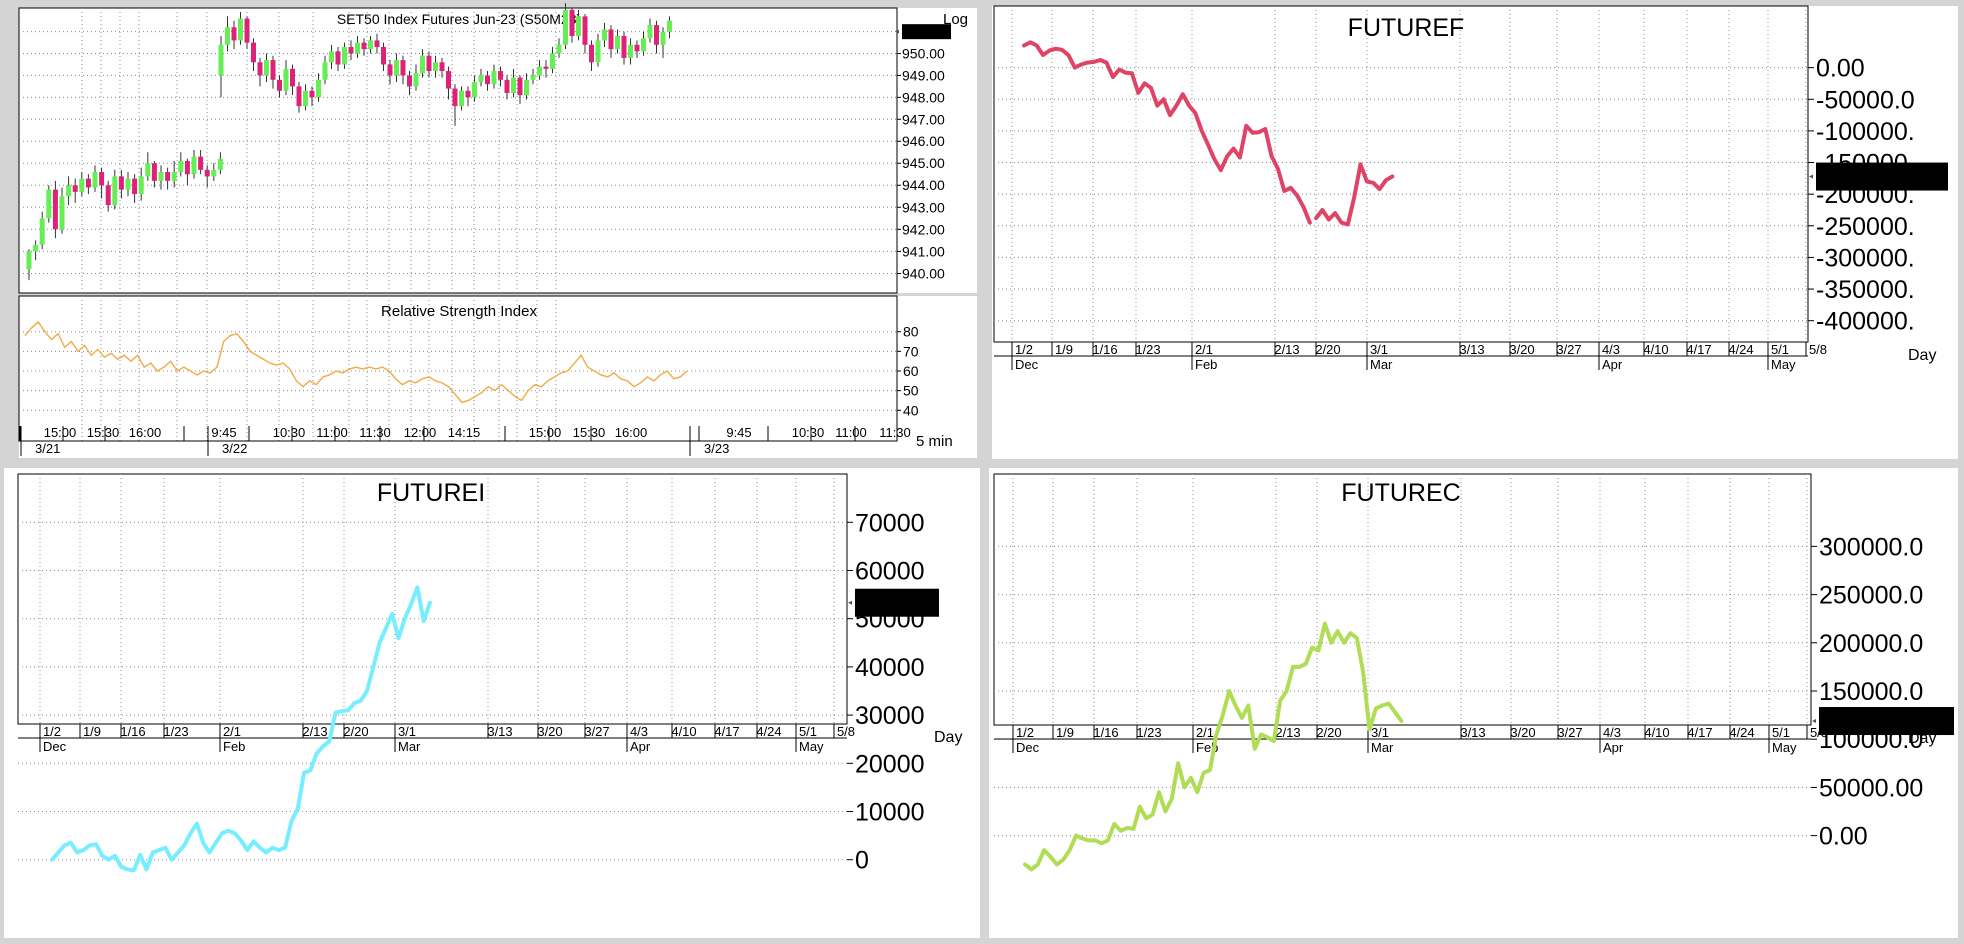 The image size is (1964, 944). Describe the element at coordinates (1871, 644) in the screenshot. I see `y-tick-label: 200000.0` at that location.